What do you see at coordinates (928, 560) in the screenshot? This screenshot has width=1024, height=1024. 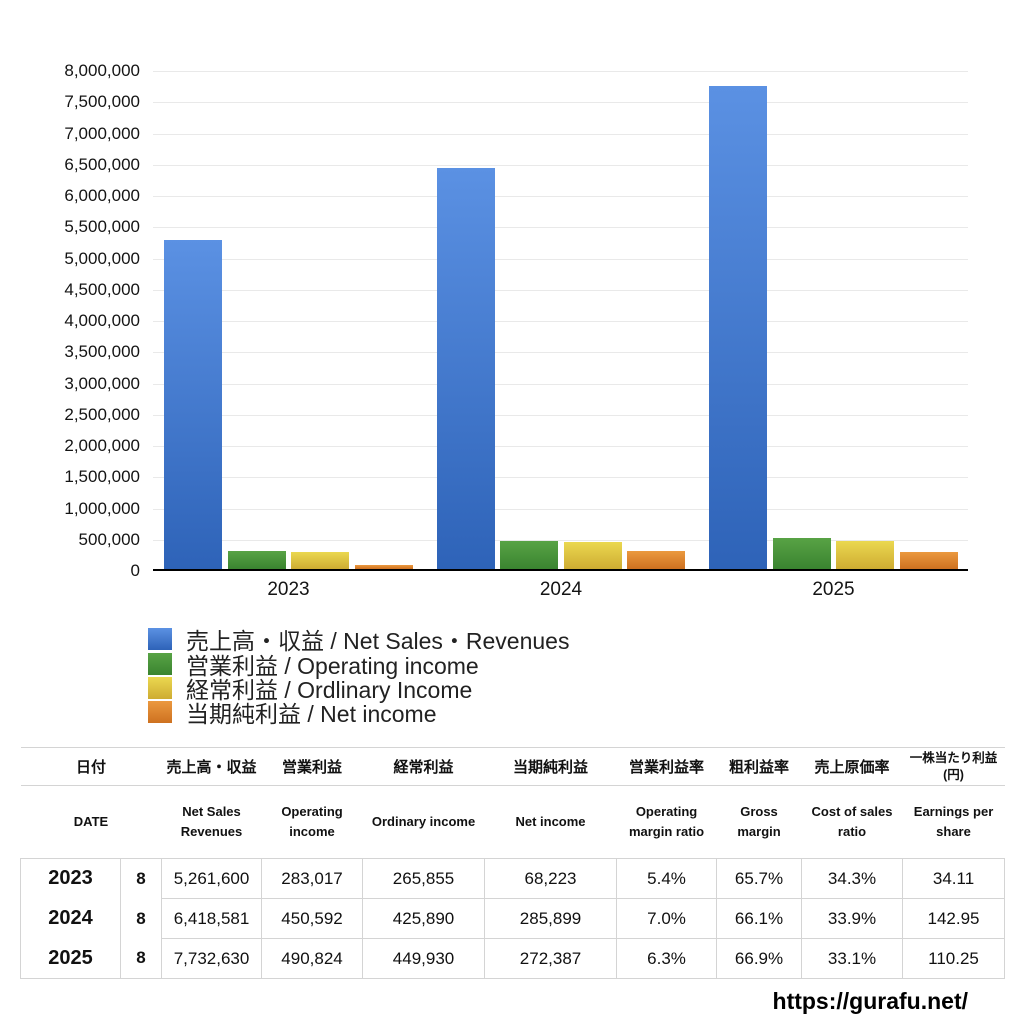 I see `bar-2025-series3` at bounding box center [928, 560].